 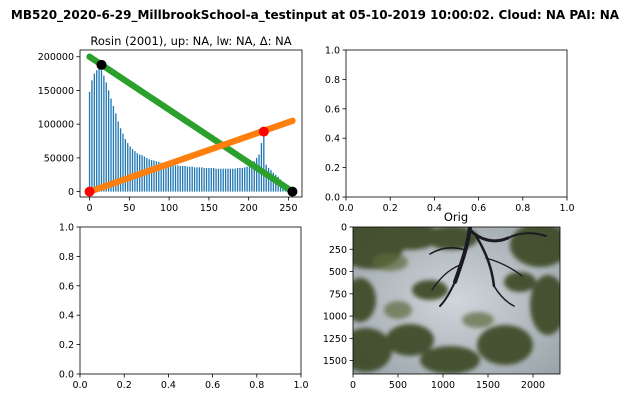 I want to click on x-tick-label: 2000, so click(x=533, y=385).